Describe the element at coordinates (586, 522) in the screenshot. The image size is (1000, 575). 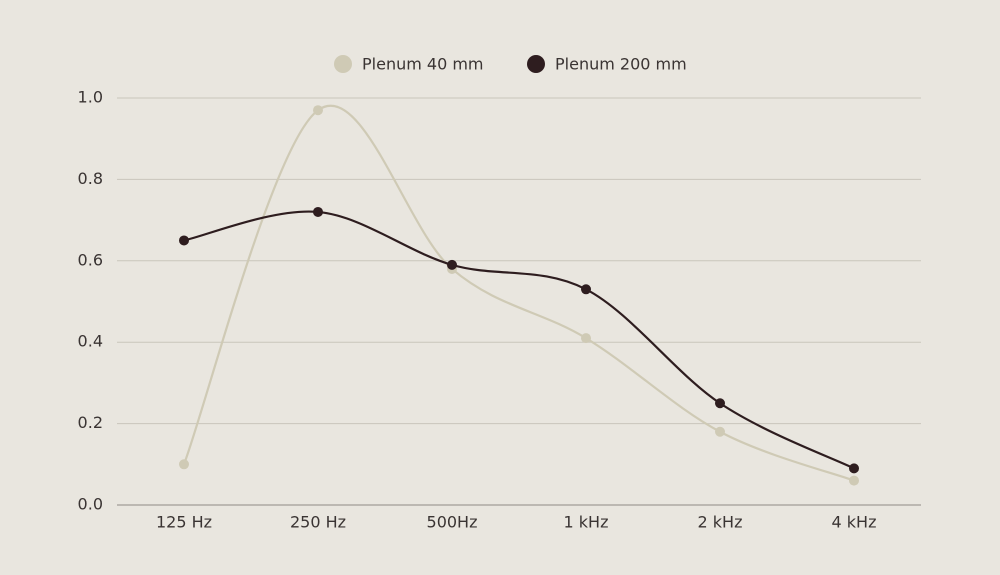
I see `x-tick-label: 1 kHz` at that location.